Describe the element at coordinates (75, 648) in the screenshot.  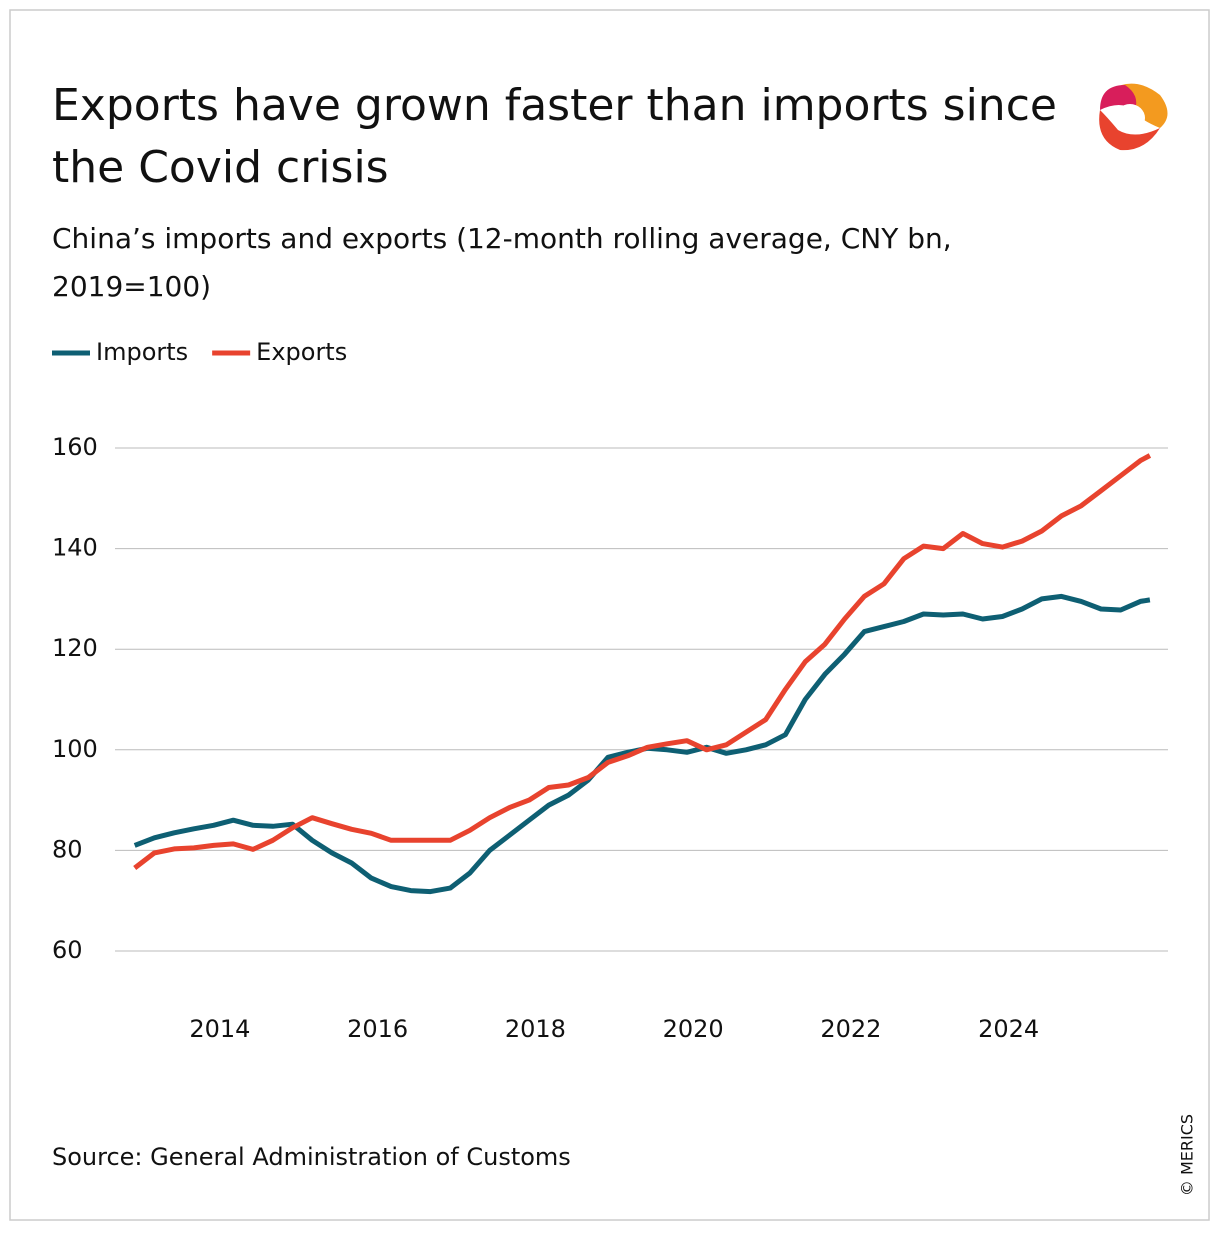
I see `y-tick-label: 120` at that location.